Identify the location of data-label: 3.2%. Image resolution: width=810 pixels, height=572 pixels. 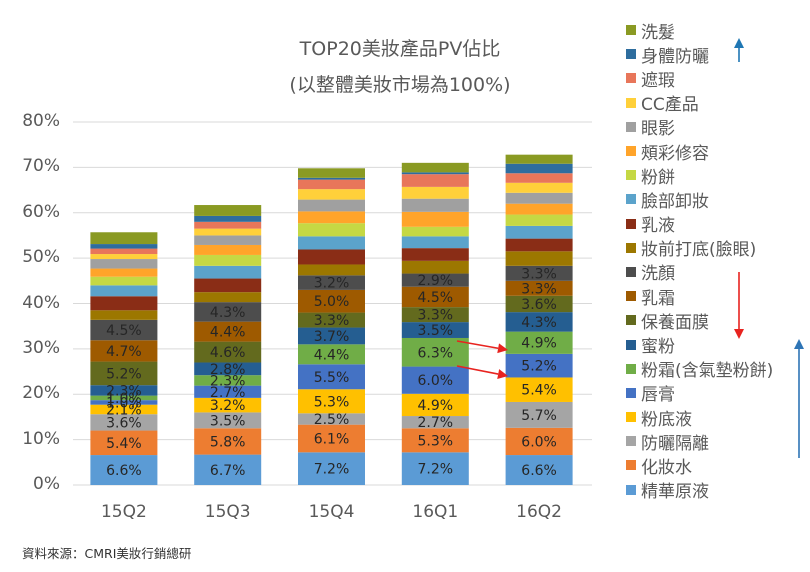
(228, 406).